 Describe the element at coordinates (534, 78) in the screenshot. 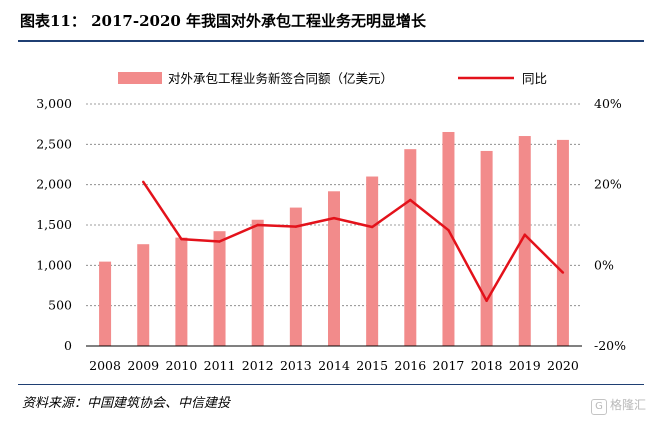

I see `legend-line-label: 同比` at that location.